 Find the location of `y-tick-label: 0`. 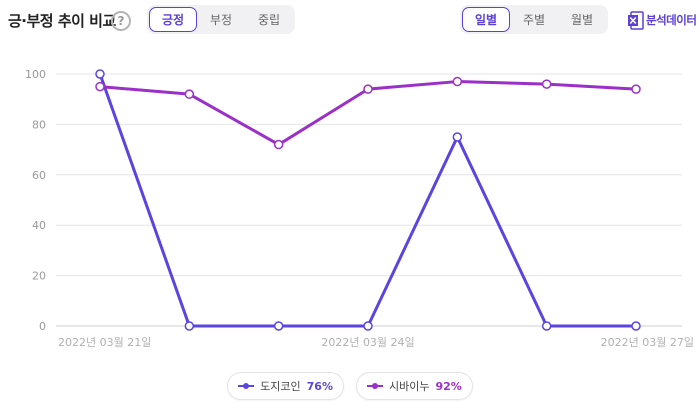

y-tick-label: 0 is located at coordinates (42, 326).